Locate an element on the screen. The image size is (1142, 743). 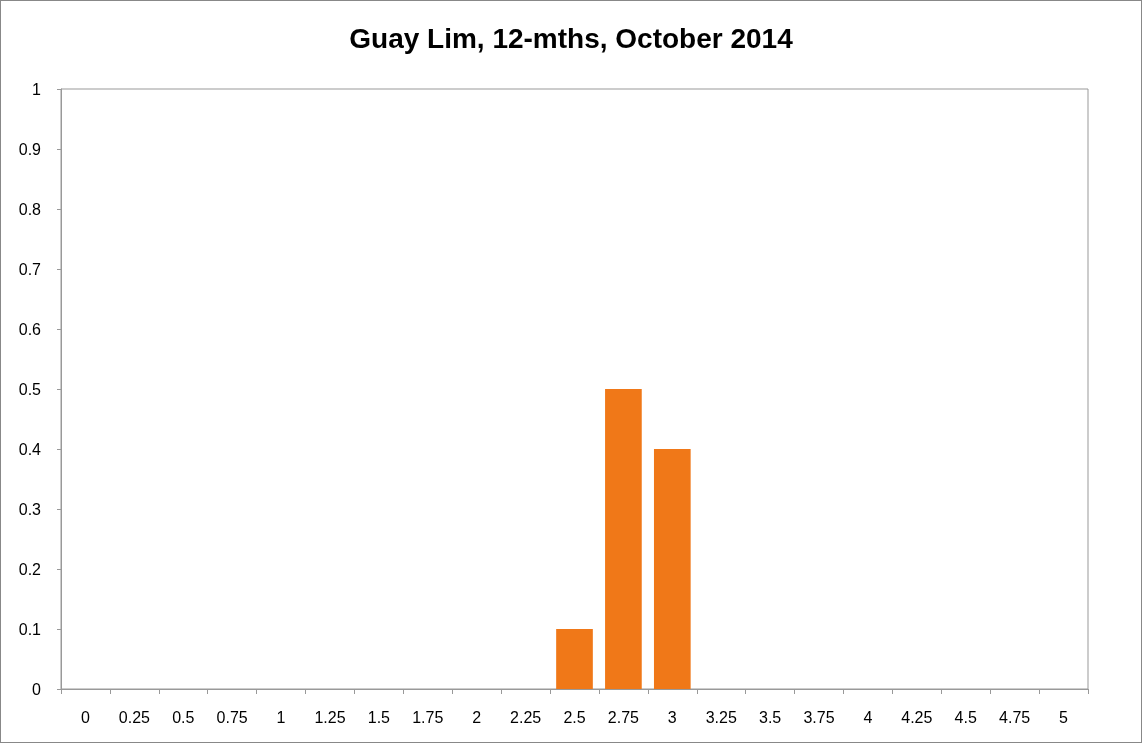
x-tick-label: 5 is located at coordinates (1064, 717).